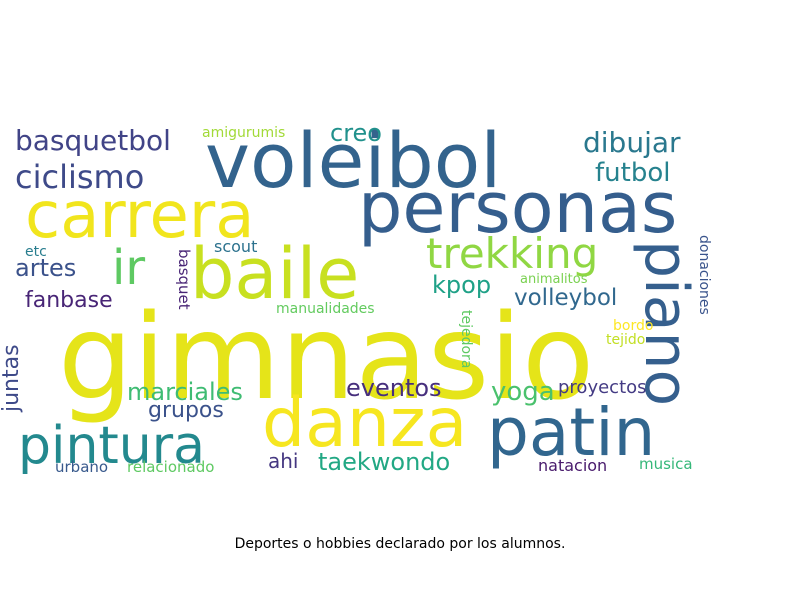  Describe the element at coordinates (185, 392) in the screenshot. I see `word-marciales: marciales` at that location.